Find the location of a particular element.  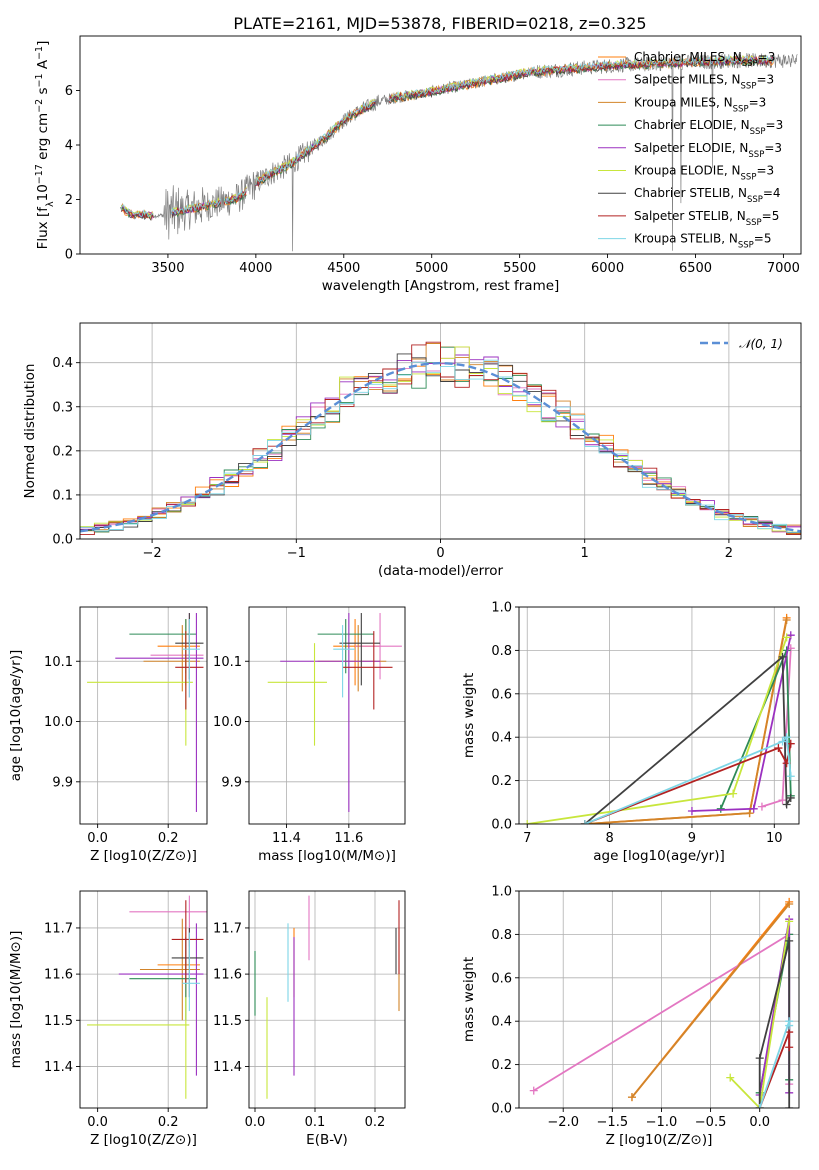

y-tick-label: 2 is located at coordinates (69, 200).